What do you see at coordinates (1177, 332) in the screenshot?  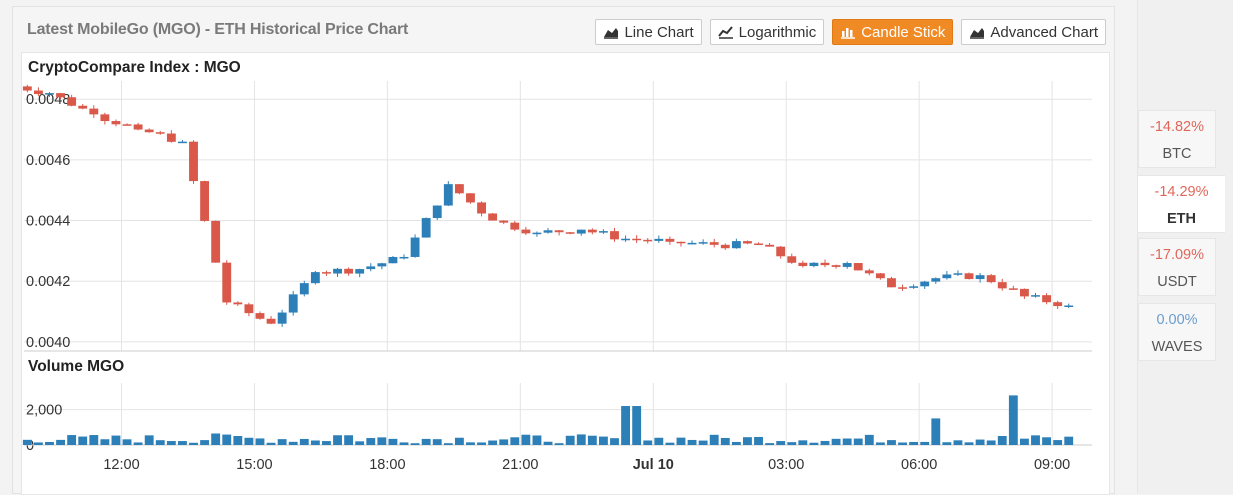 I see `pair-waves: 0.00% WAVES` at bounding box center [1177, 332].